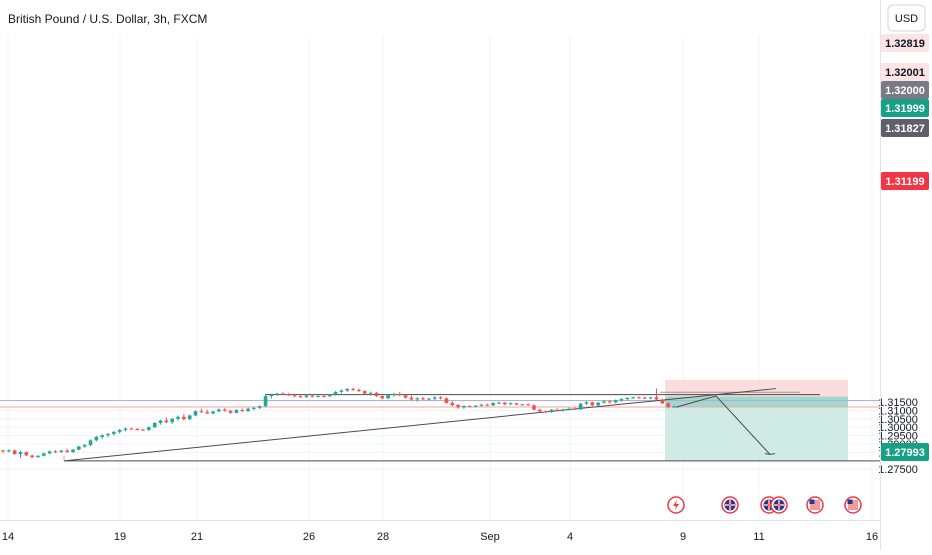  What do you see at coordinates (723, 425) in the screenshot?
I see `projection-path` at bounding box center [723, 425].